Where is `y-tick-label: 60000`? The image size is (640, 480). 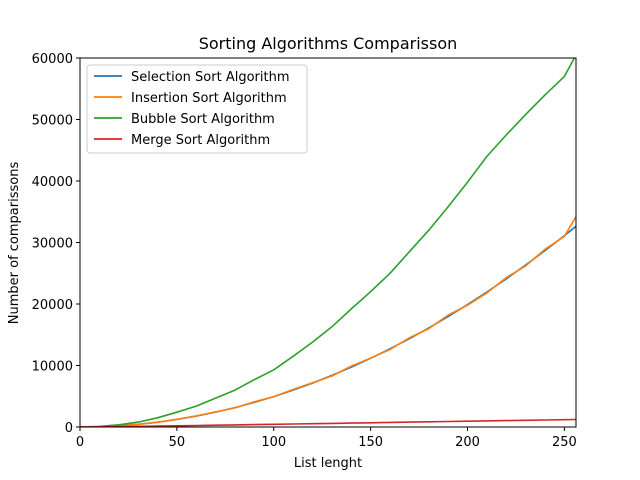
y-tick-label: 60000 is located at coordinates (52, 59).